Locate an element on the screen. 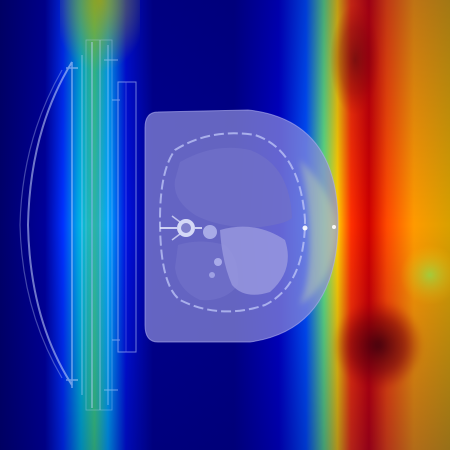 This screenshot has height=450, width=450. rib-cage is located at coordinates (232, 222).